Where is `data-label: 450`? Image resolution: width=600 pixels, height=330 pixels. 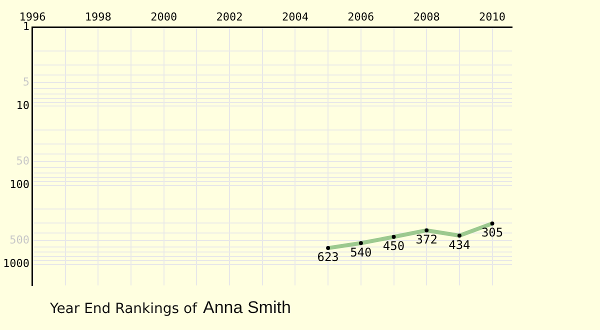 data-label: 450 is located at coordinates (393, 246).